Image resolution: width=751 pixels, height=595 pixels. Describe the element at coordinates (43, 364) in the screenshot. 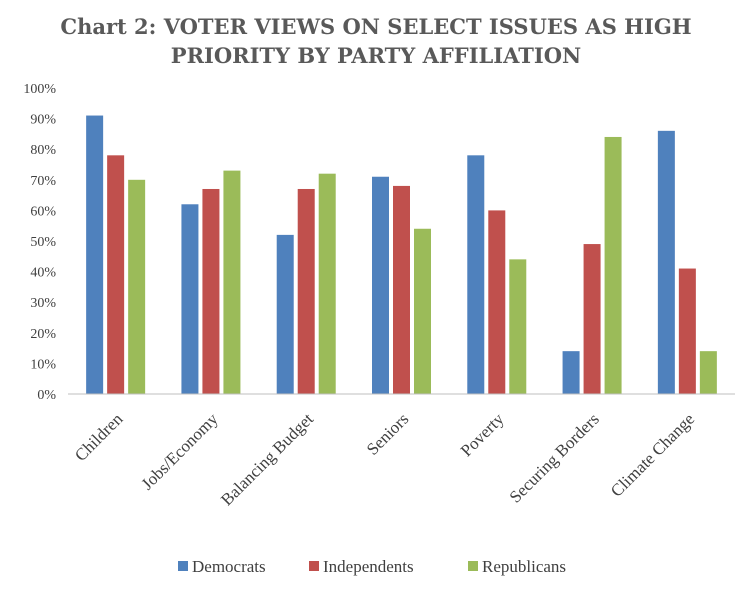

I see `y-tick-label: 10%` at that location.